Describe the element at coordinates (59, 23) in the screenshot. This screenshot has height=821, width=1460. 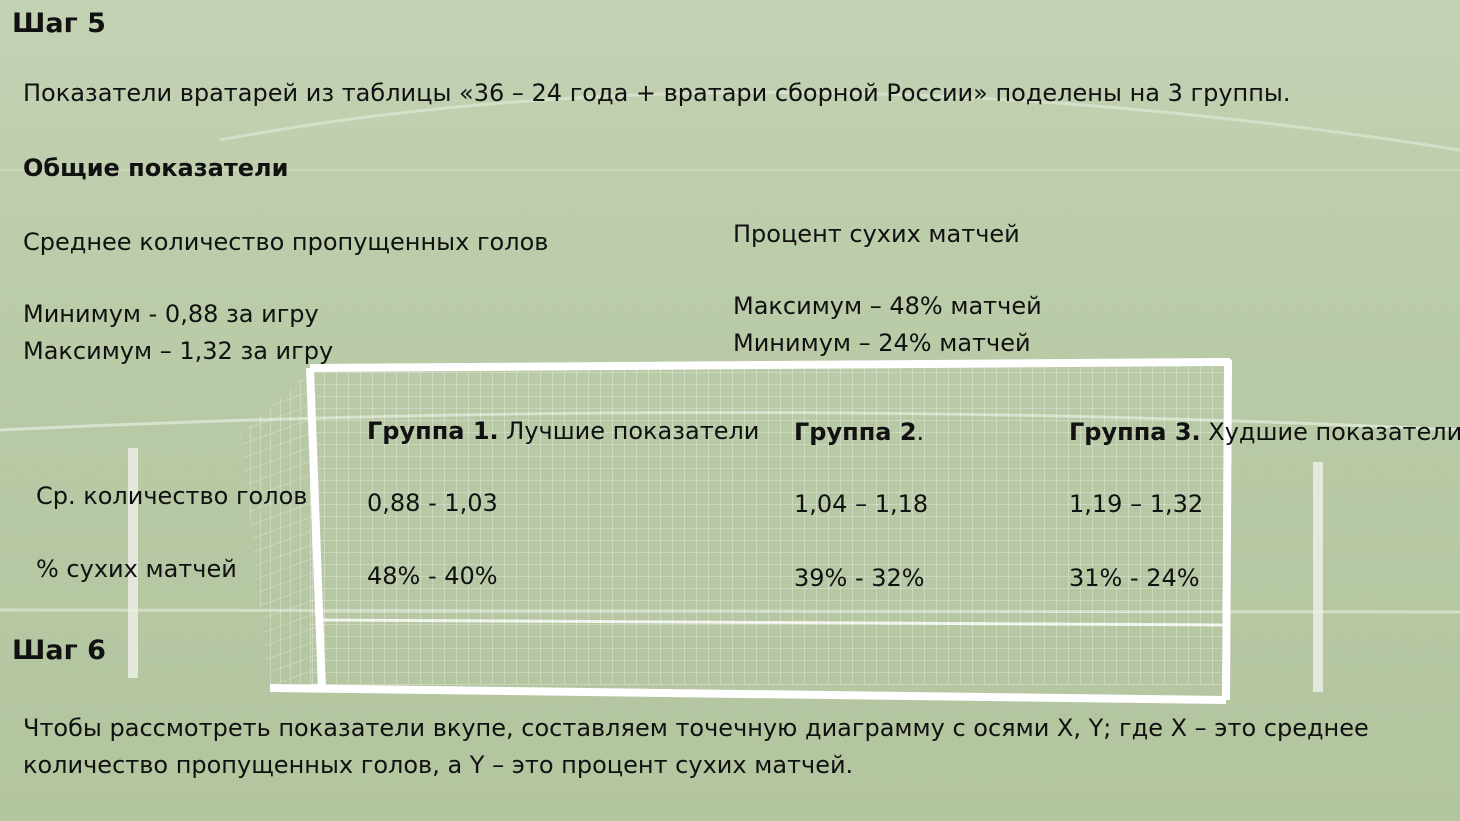
I see `step5-title: Шаг 5` at that location.